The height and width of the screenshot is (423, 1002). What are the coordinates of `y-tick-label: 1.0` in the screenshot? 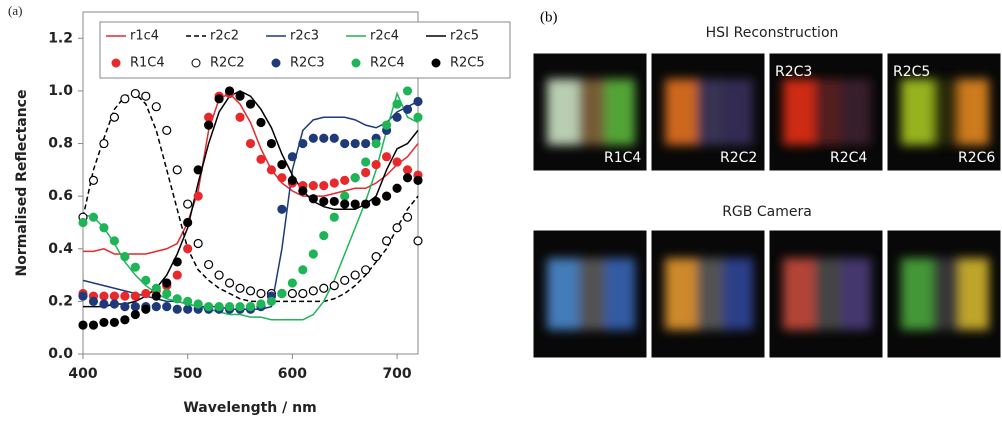 It's located at (60, 91).